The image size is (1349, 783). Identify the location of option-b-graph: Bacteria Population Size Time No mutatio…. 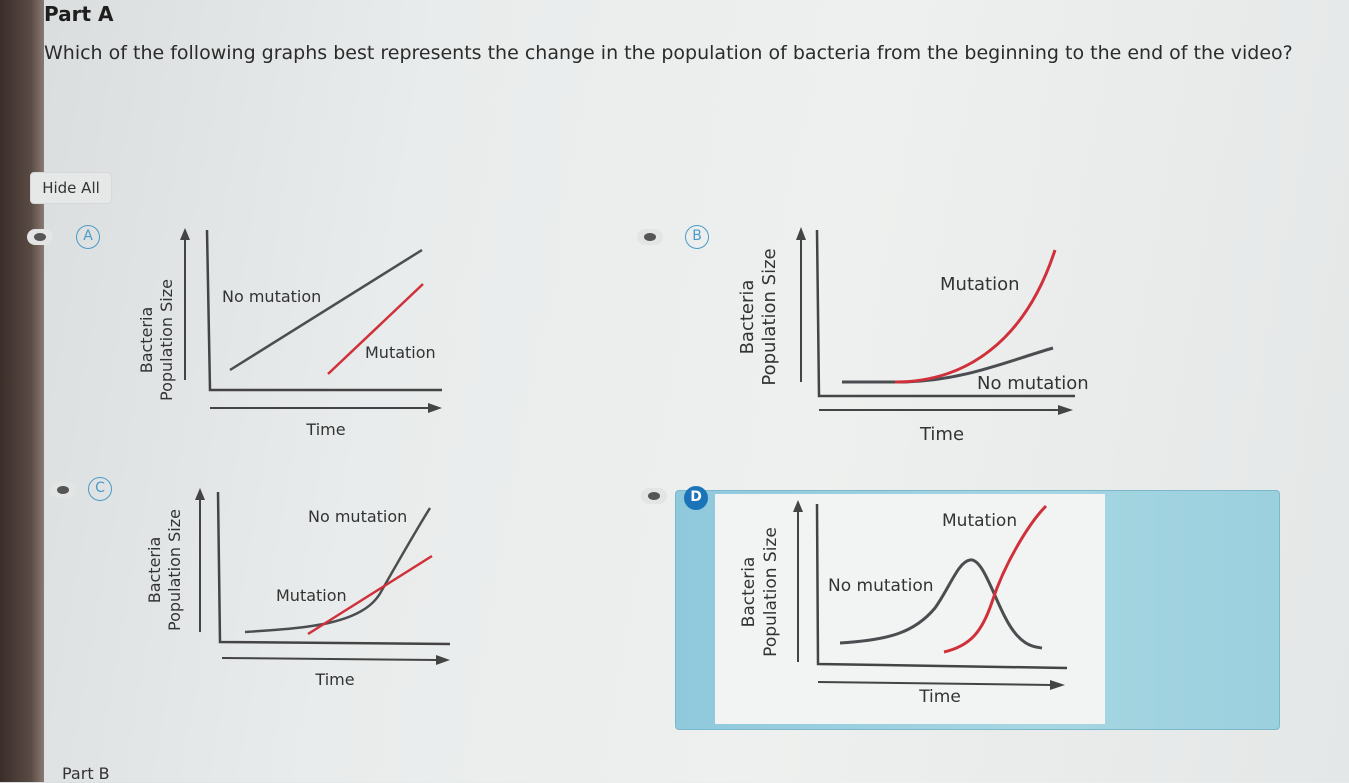
(920, 336).